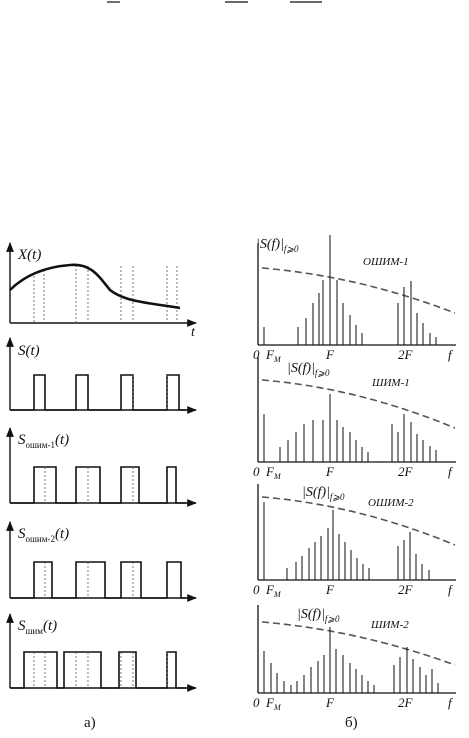 This screenshot has height=738, width=469. I want to click on message-curve, so click(95, 286).